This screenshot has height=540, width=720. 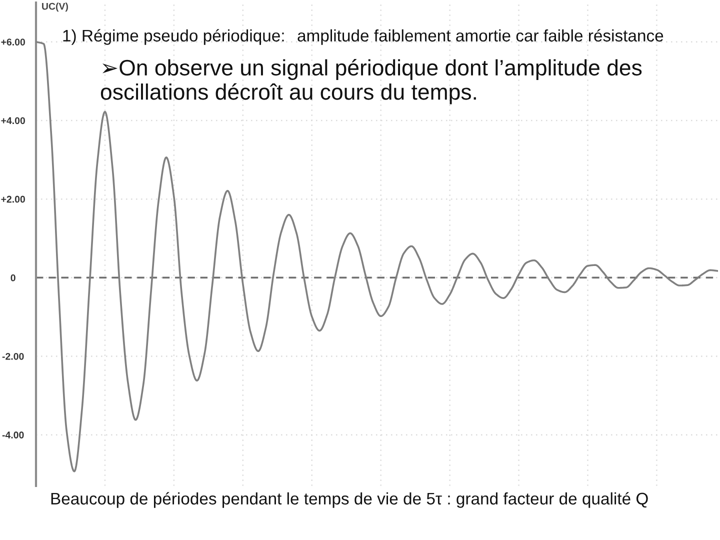 What do you see at coordinates (481, 37) in the screenshot?
I see `annotation: amplitude faiblement amortie car faible résistance` at bounding box center [481, 37].